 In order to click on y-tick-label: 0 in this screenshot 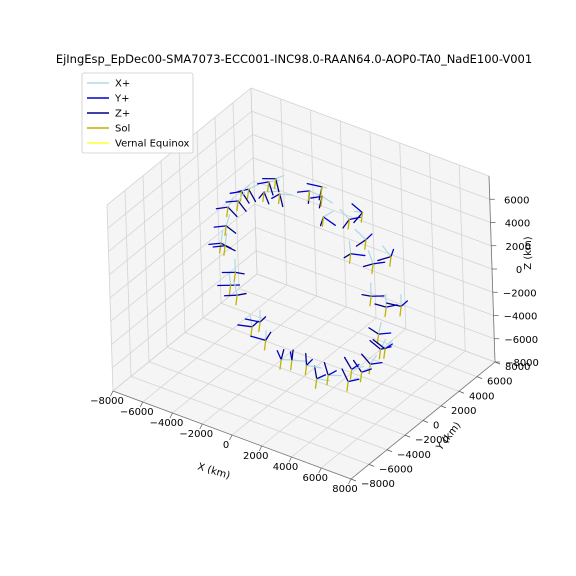, I will do `click(436, 426)`.